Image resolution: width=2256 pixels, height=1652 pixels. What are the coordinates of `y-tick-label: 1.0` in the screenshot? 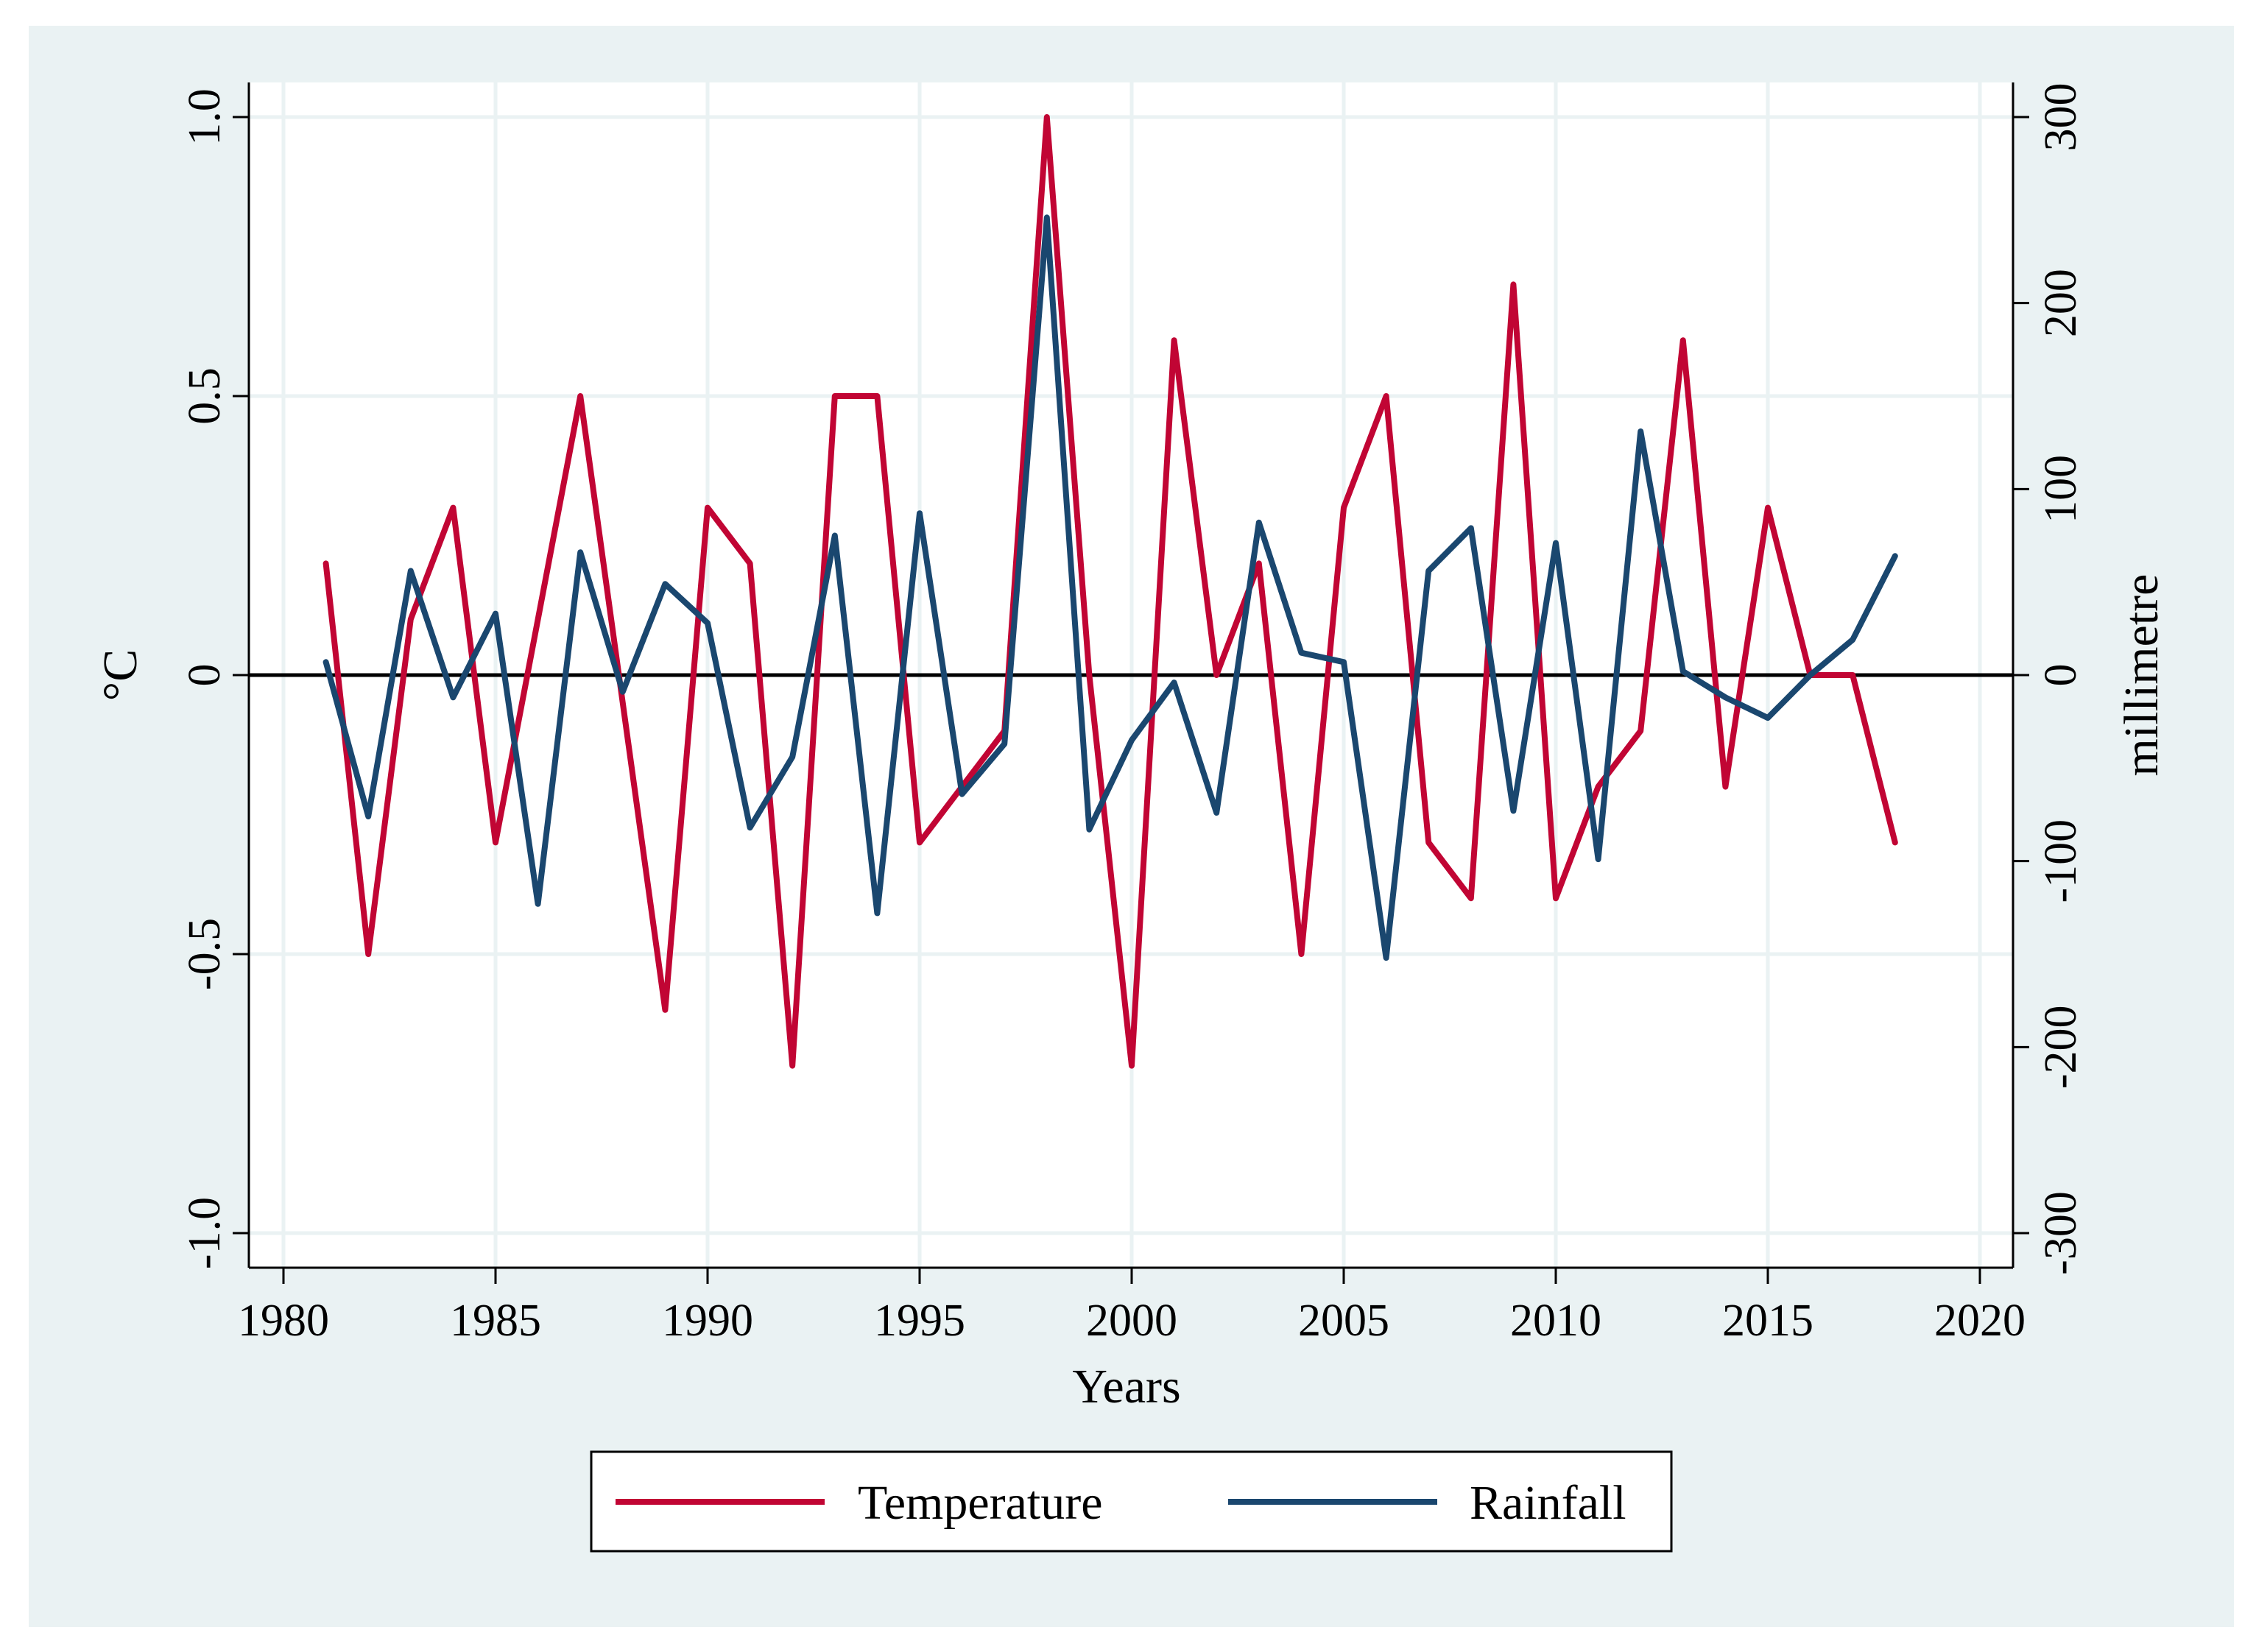 It's located at (205, 117).